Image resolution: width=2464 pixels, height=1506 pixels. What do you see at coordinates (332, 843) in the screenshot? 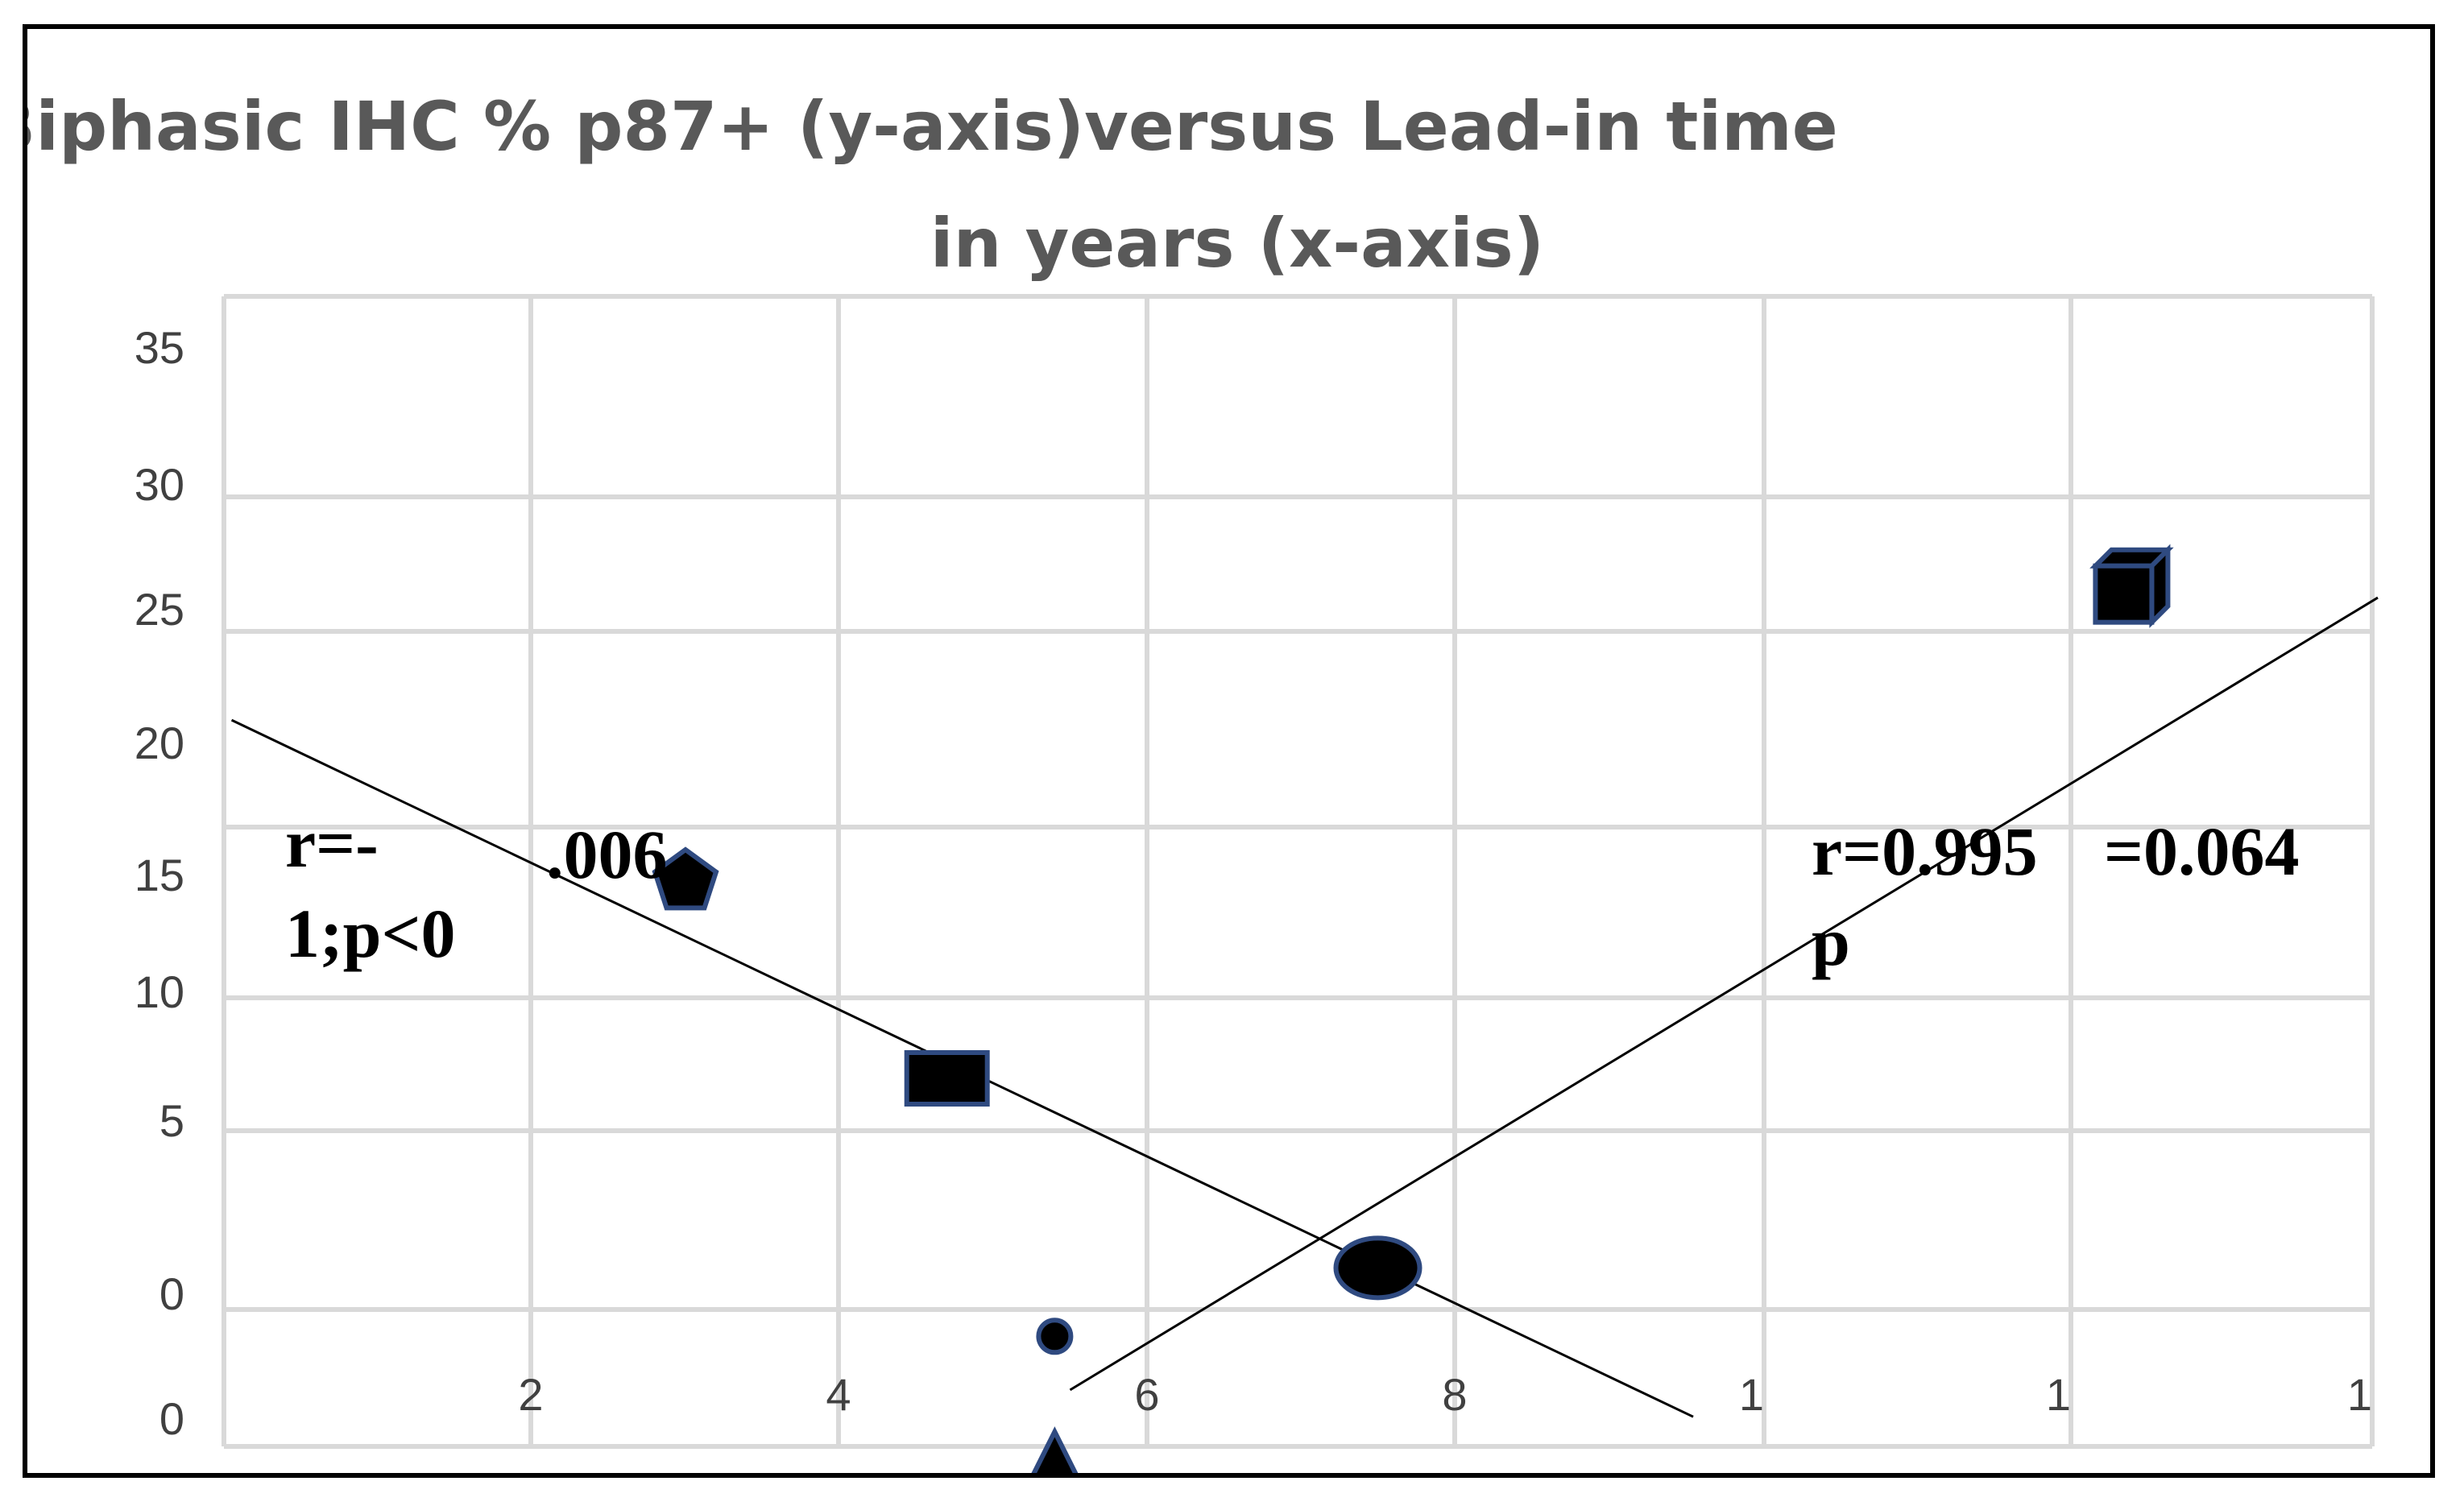
I see `left-annotation-line1: r=-` at bounding box center [332, 843].